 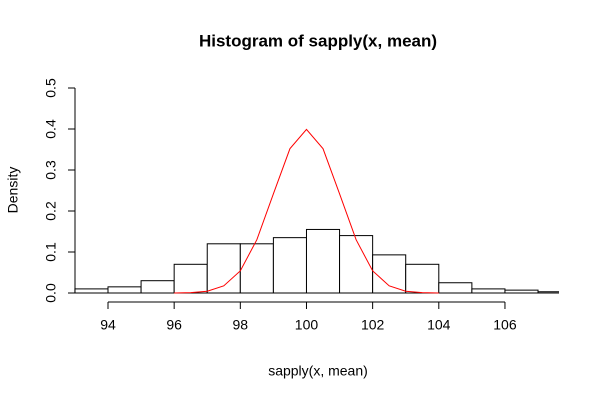 I want to click on x-axis-label: sapply(x, mean), so click(x=318, y=371).